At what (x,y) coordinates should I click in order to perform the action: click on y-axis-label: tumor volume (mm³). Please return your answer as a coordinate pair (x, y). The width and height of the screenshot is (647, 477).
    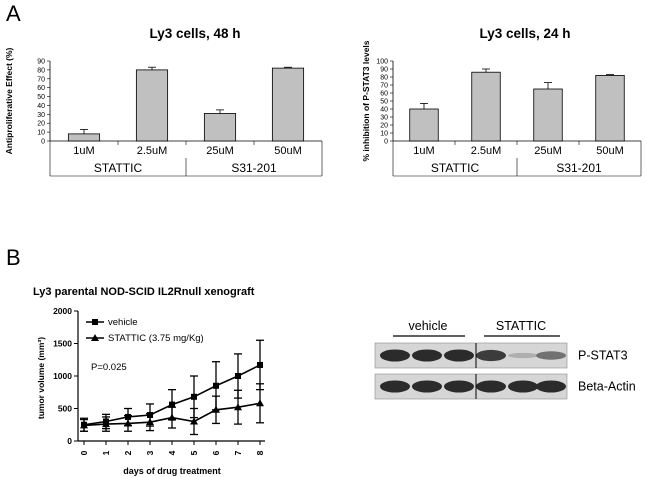
    Looking at the image, I should click on (41, 378).